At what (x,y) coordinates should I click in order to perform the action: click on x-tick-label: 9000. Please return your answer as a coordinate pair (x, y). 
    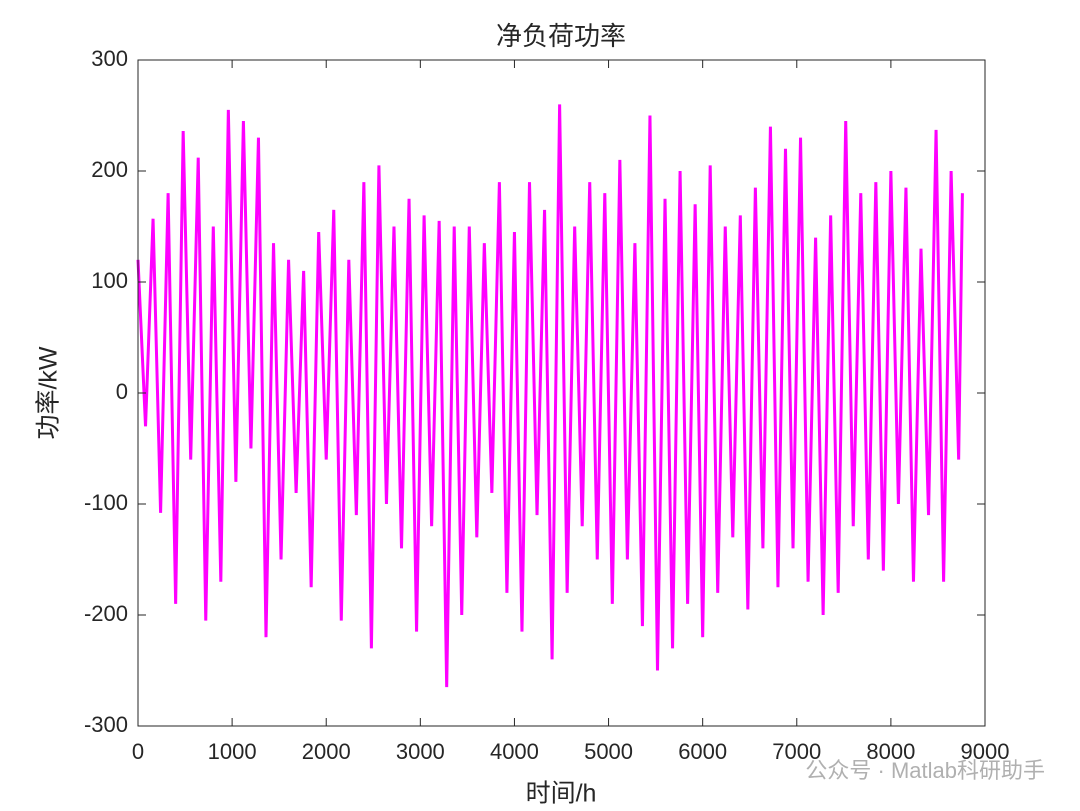
    Looking at the image, I should click on (985, 751).